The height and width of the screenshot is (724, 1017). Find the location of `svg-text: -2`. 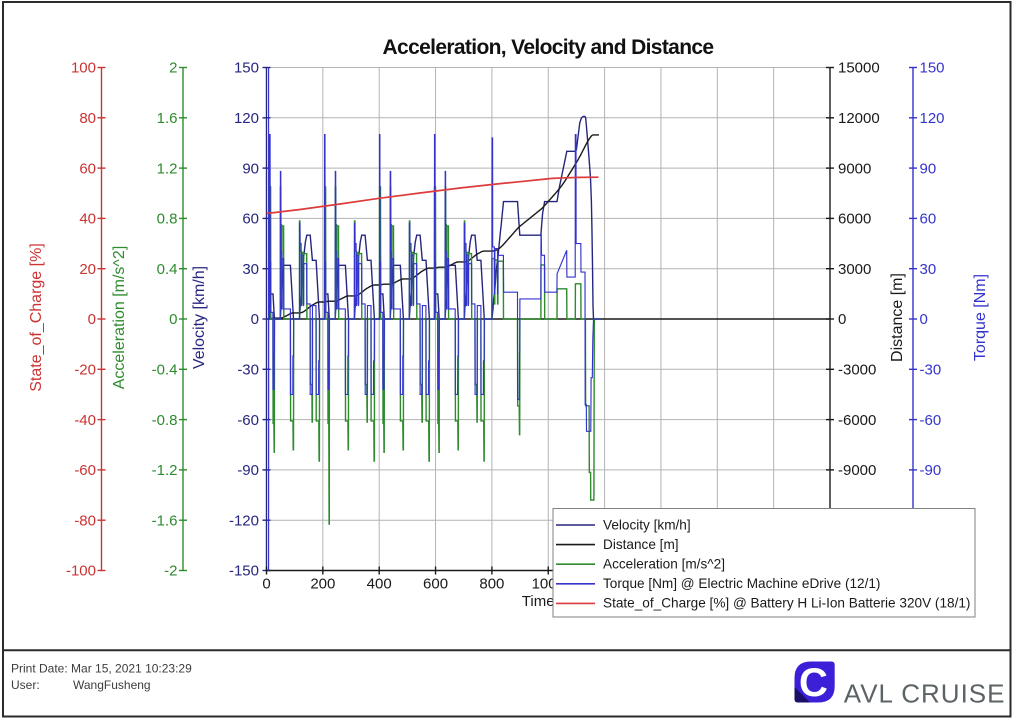

svg-text: -2 is located at coordinates (170, 571).